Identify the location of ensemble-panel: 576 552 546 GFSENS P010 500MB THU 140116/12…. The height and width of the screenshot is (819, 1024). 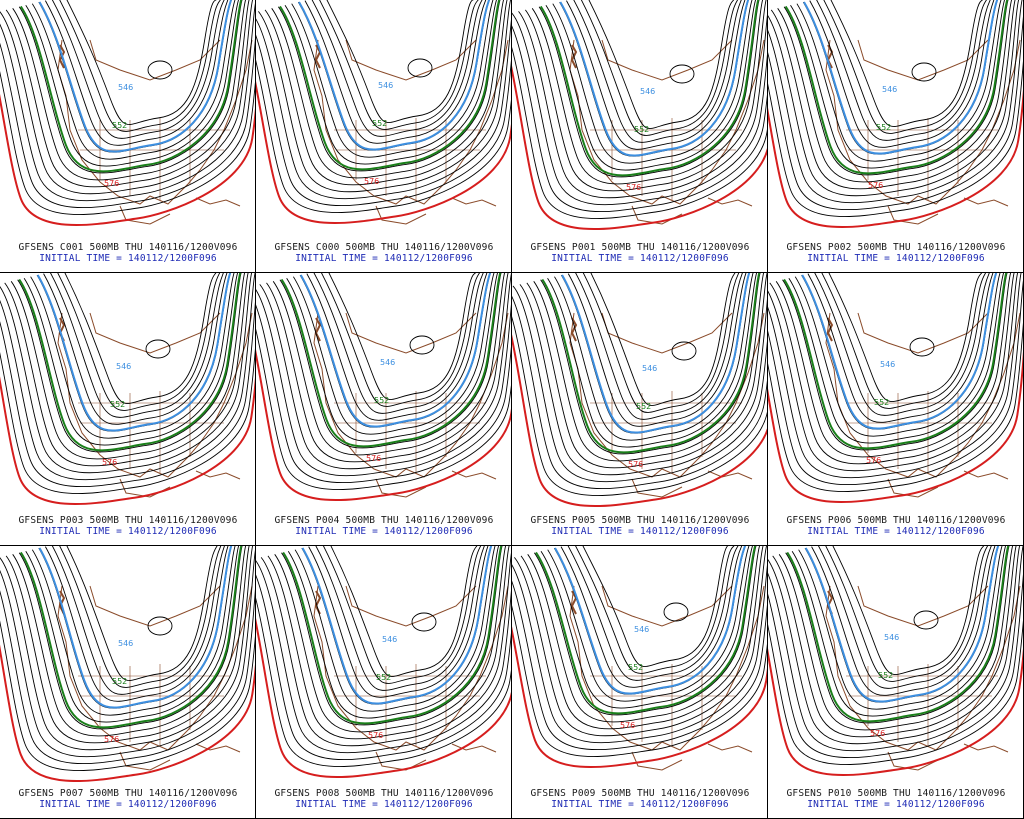
(896, 682).